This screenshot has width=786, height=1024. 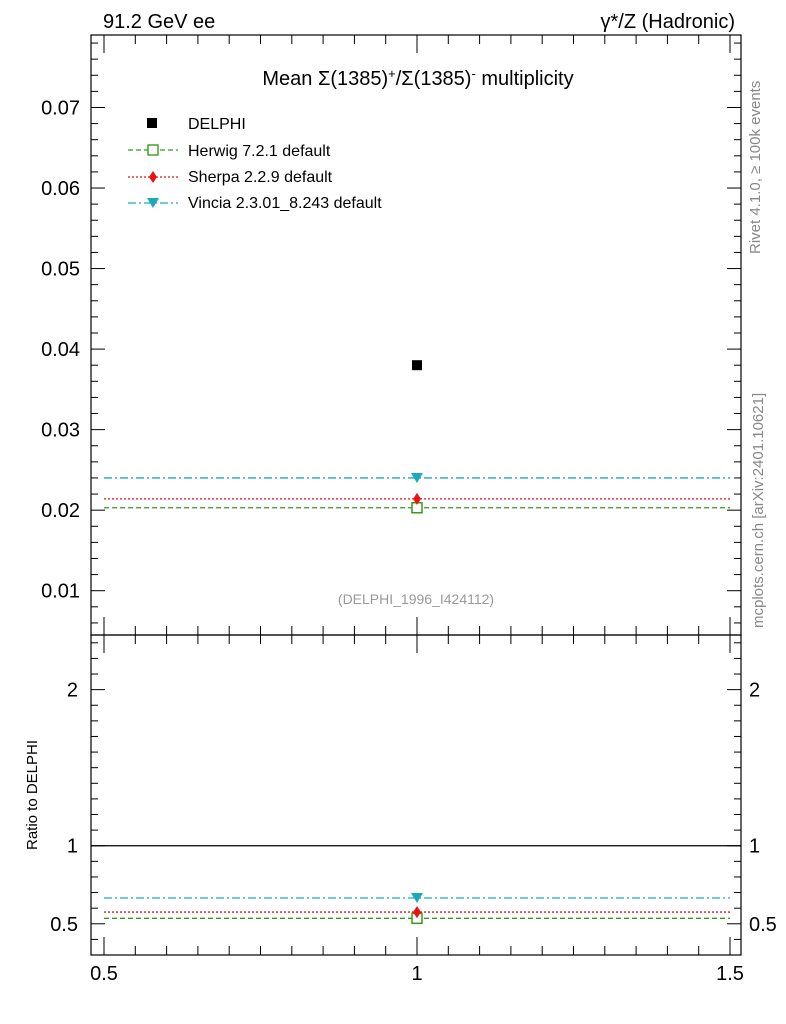 I want to click on legend-entry-herwig: Herwig 7.2.1 default, so click(x=229, y=151).